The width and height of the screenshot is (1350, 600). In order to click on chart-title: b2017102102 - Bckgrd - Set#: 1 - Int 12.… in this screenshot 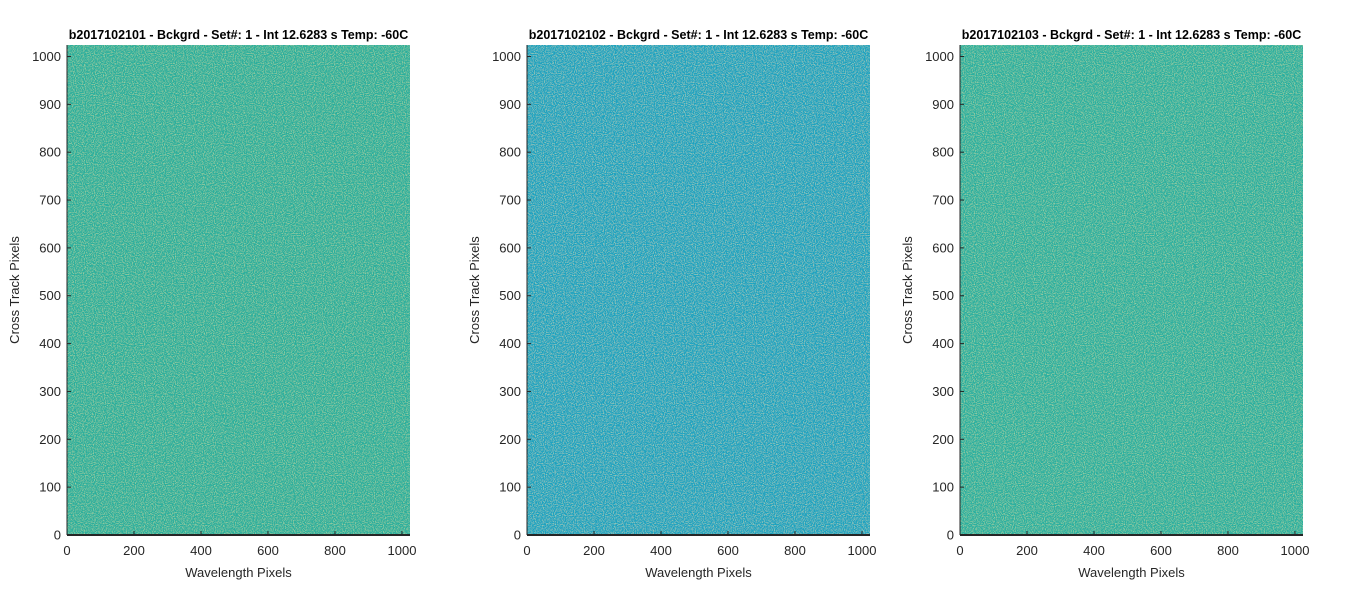, I will do `click(699, 35)`.